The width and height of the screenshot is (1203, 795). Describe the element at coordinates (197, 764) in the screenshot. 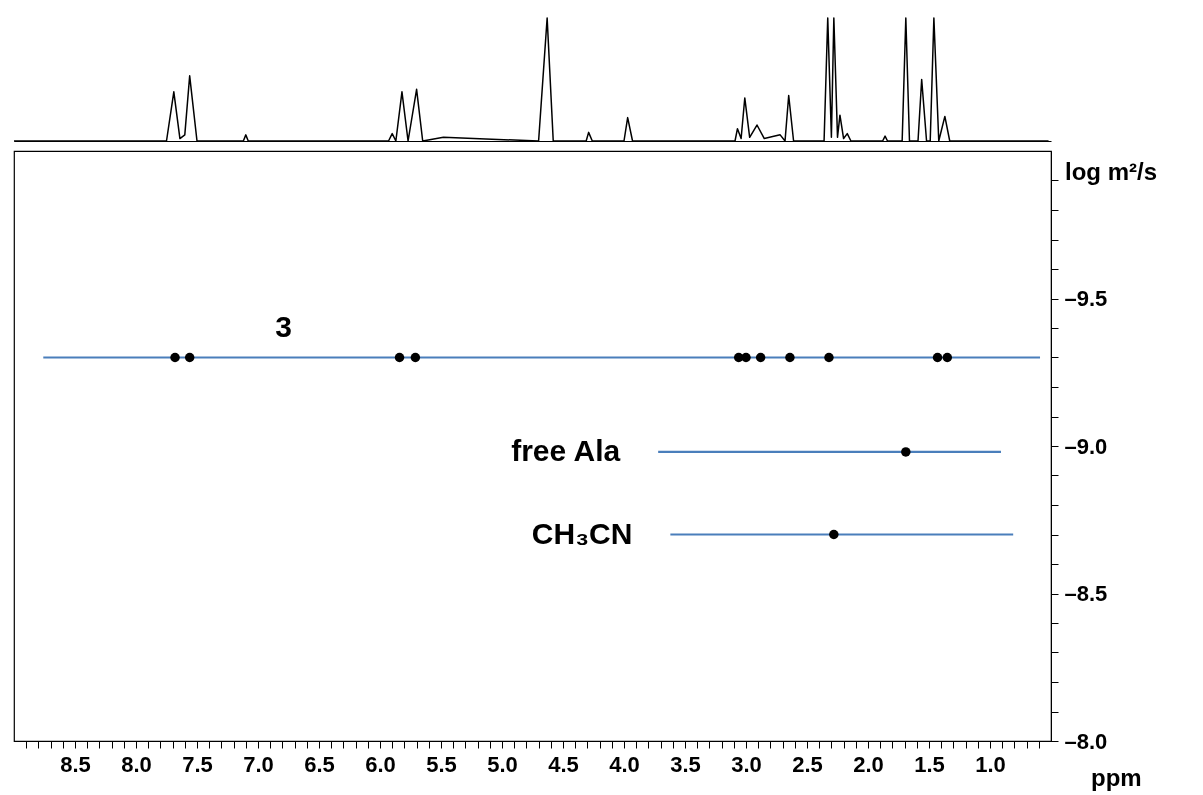

I see `x-tick-label: 7.5` at that location.